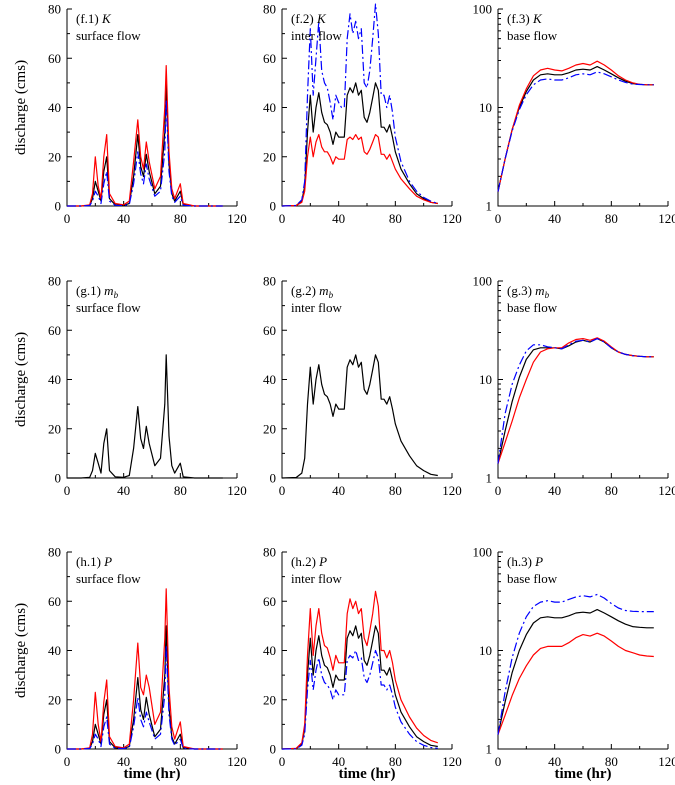 The height and width of the screenshot is (785, 675). Describe the element at coordinates (312, 291) in the screenshot. I see `panel-title: (g.2) mb` at that location.